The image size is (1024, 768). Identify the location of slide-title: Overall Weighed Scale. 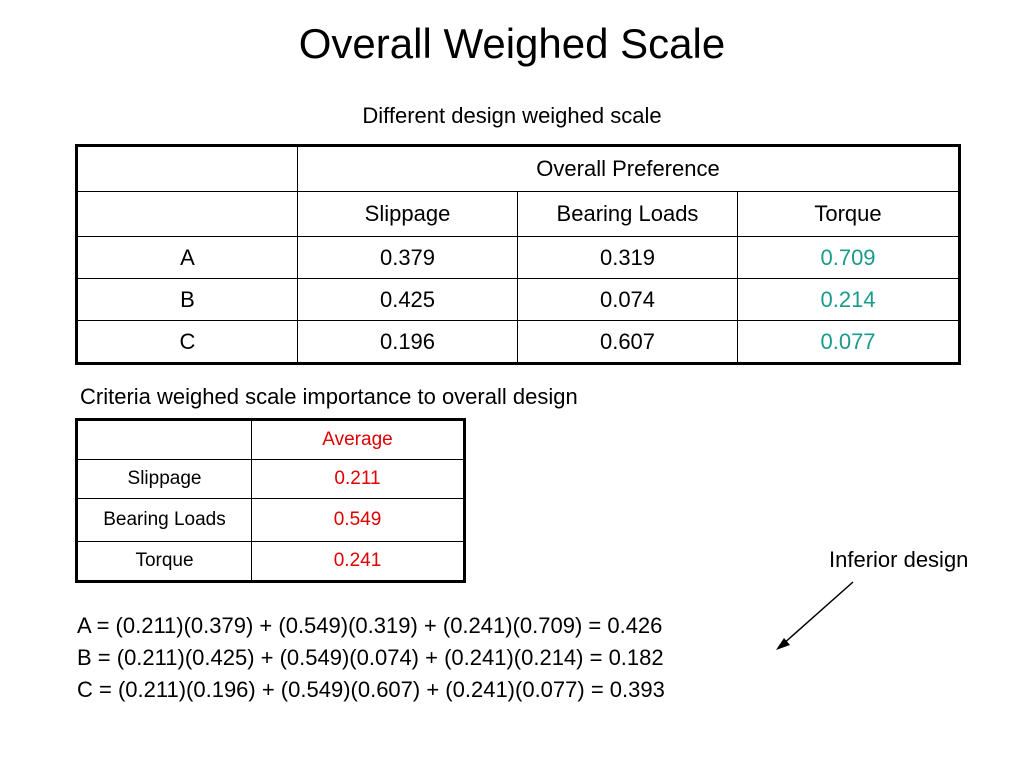
(512, 43).